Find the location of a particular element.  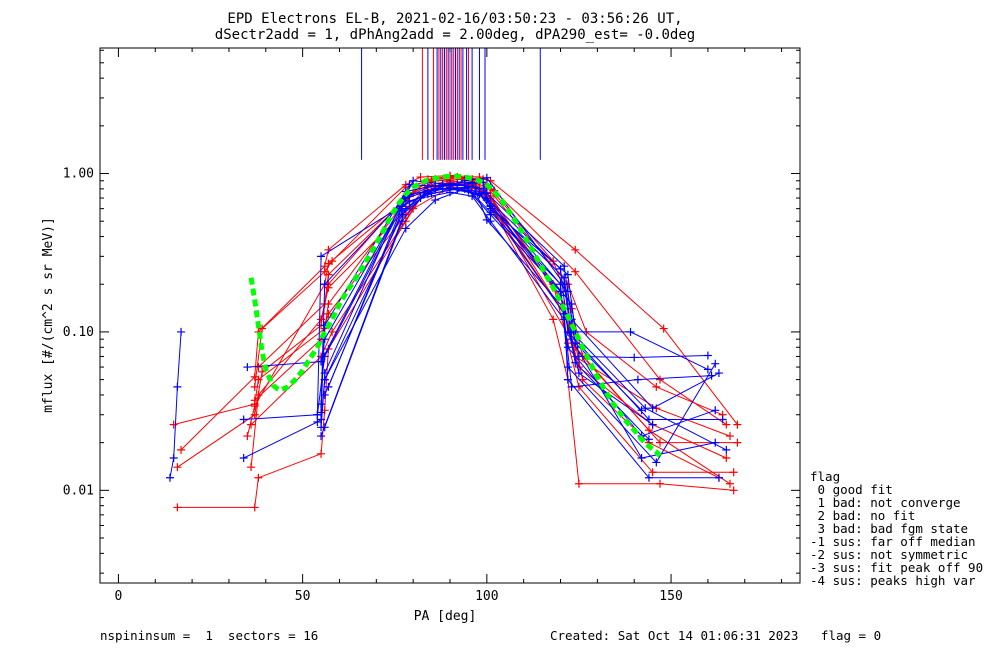

legend-title: flag is located at coordinates (825, 476).